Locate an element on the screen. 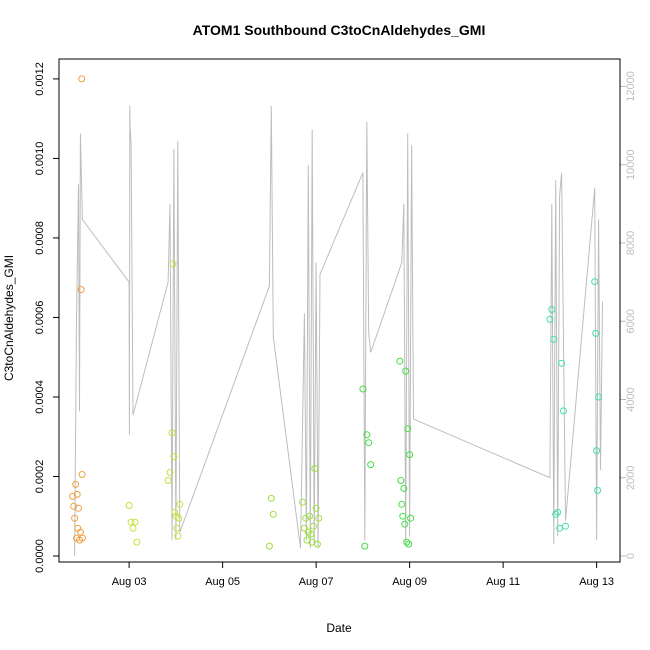 The image size is (650, 650). x-tick-label-0: Aug 03 is located at coordinates (129, 582).